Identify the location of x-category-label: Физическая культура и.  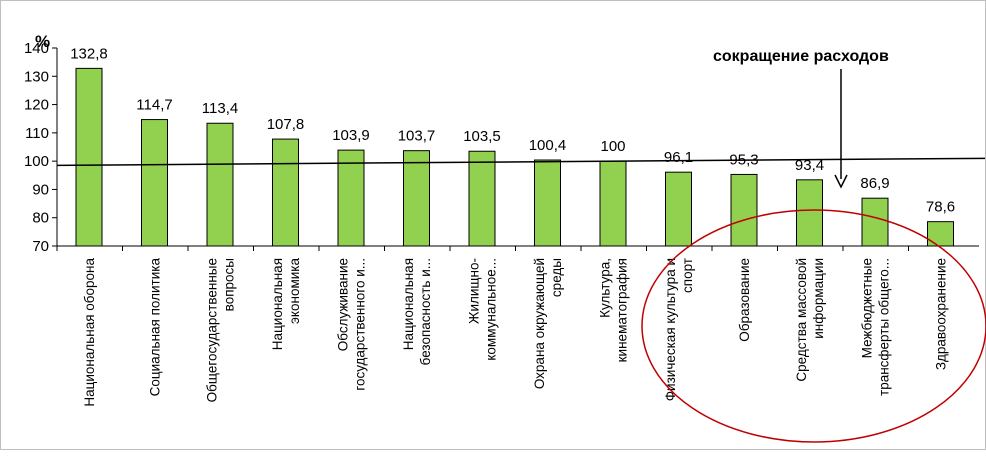
(670, 329).